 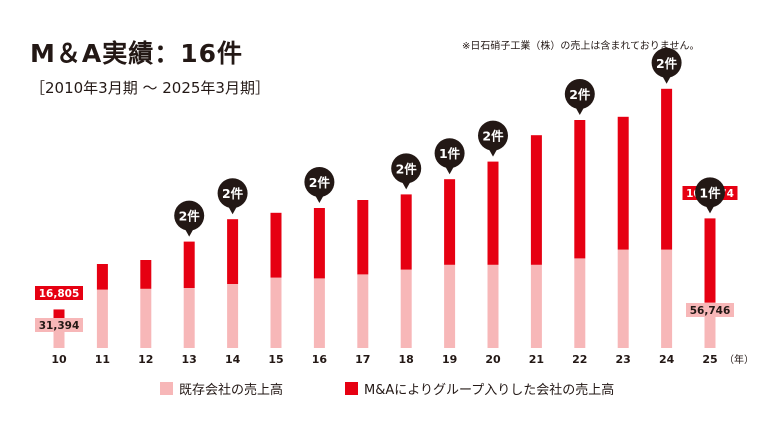 What do you see at coordinates (406, 359) in the screenshot?
I see `x-tick-18: 18` at bounding box center [406, 359].